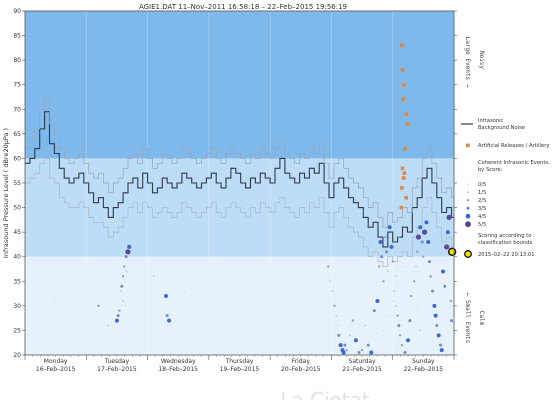 This screenshot has width=552, height=400. I want to click on y-axis-label: Infrasound Pressure Level ( dBre20µPa ), so click(6, 193).